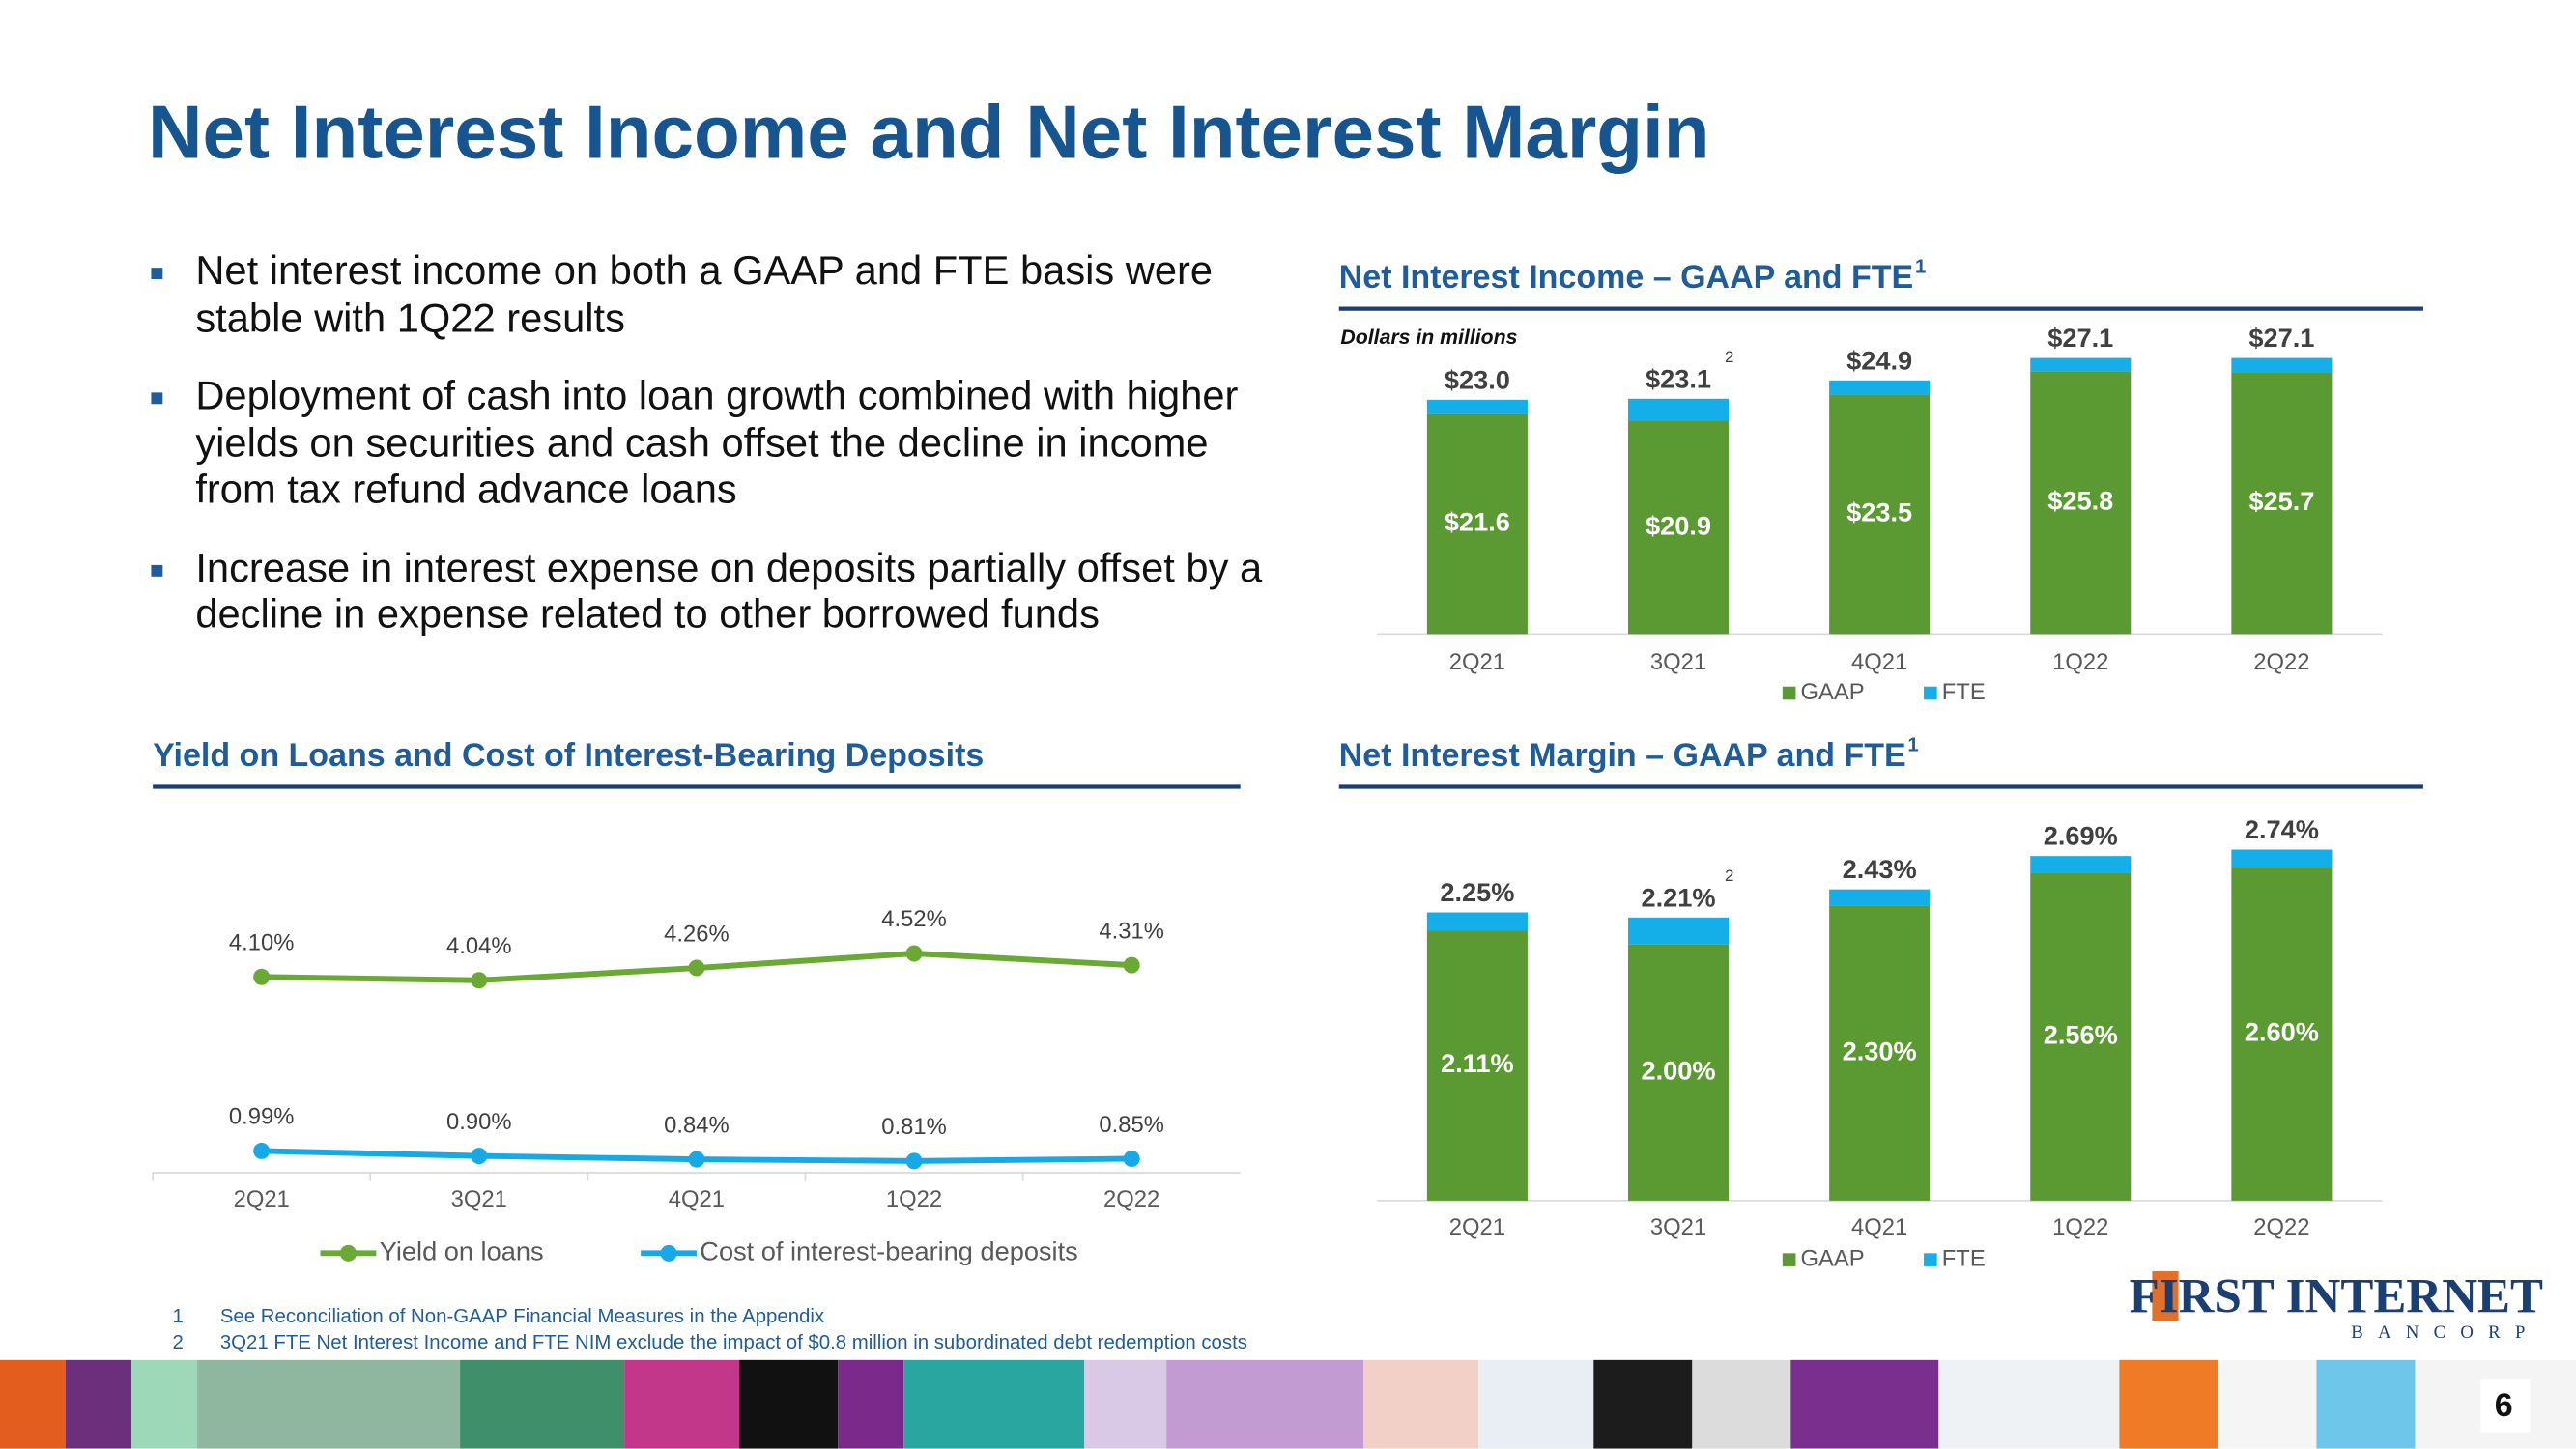 This screenshot has width=2576, height=1449. I want to click on logo-mark, so click(2166, 1296).